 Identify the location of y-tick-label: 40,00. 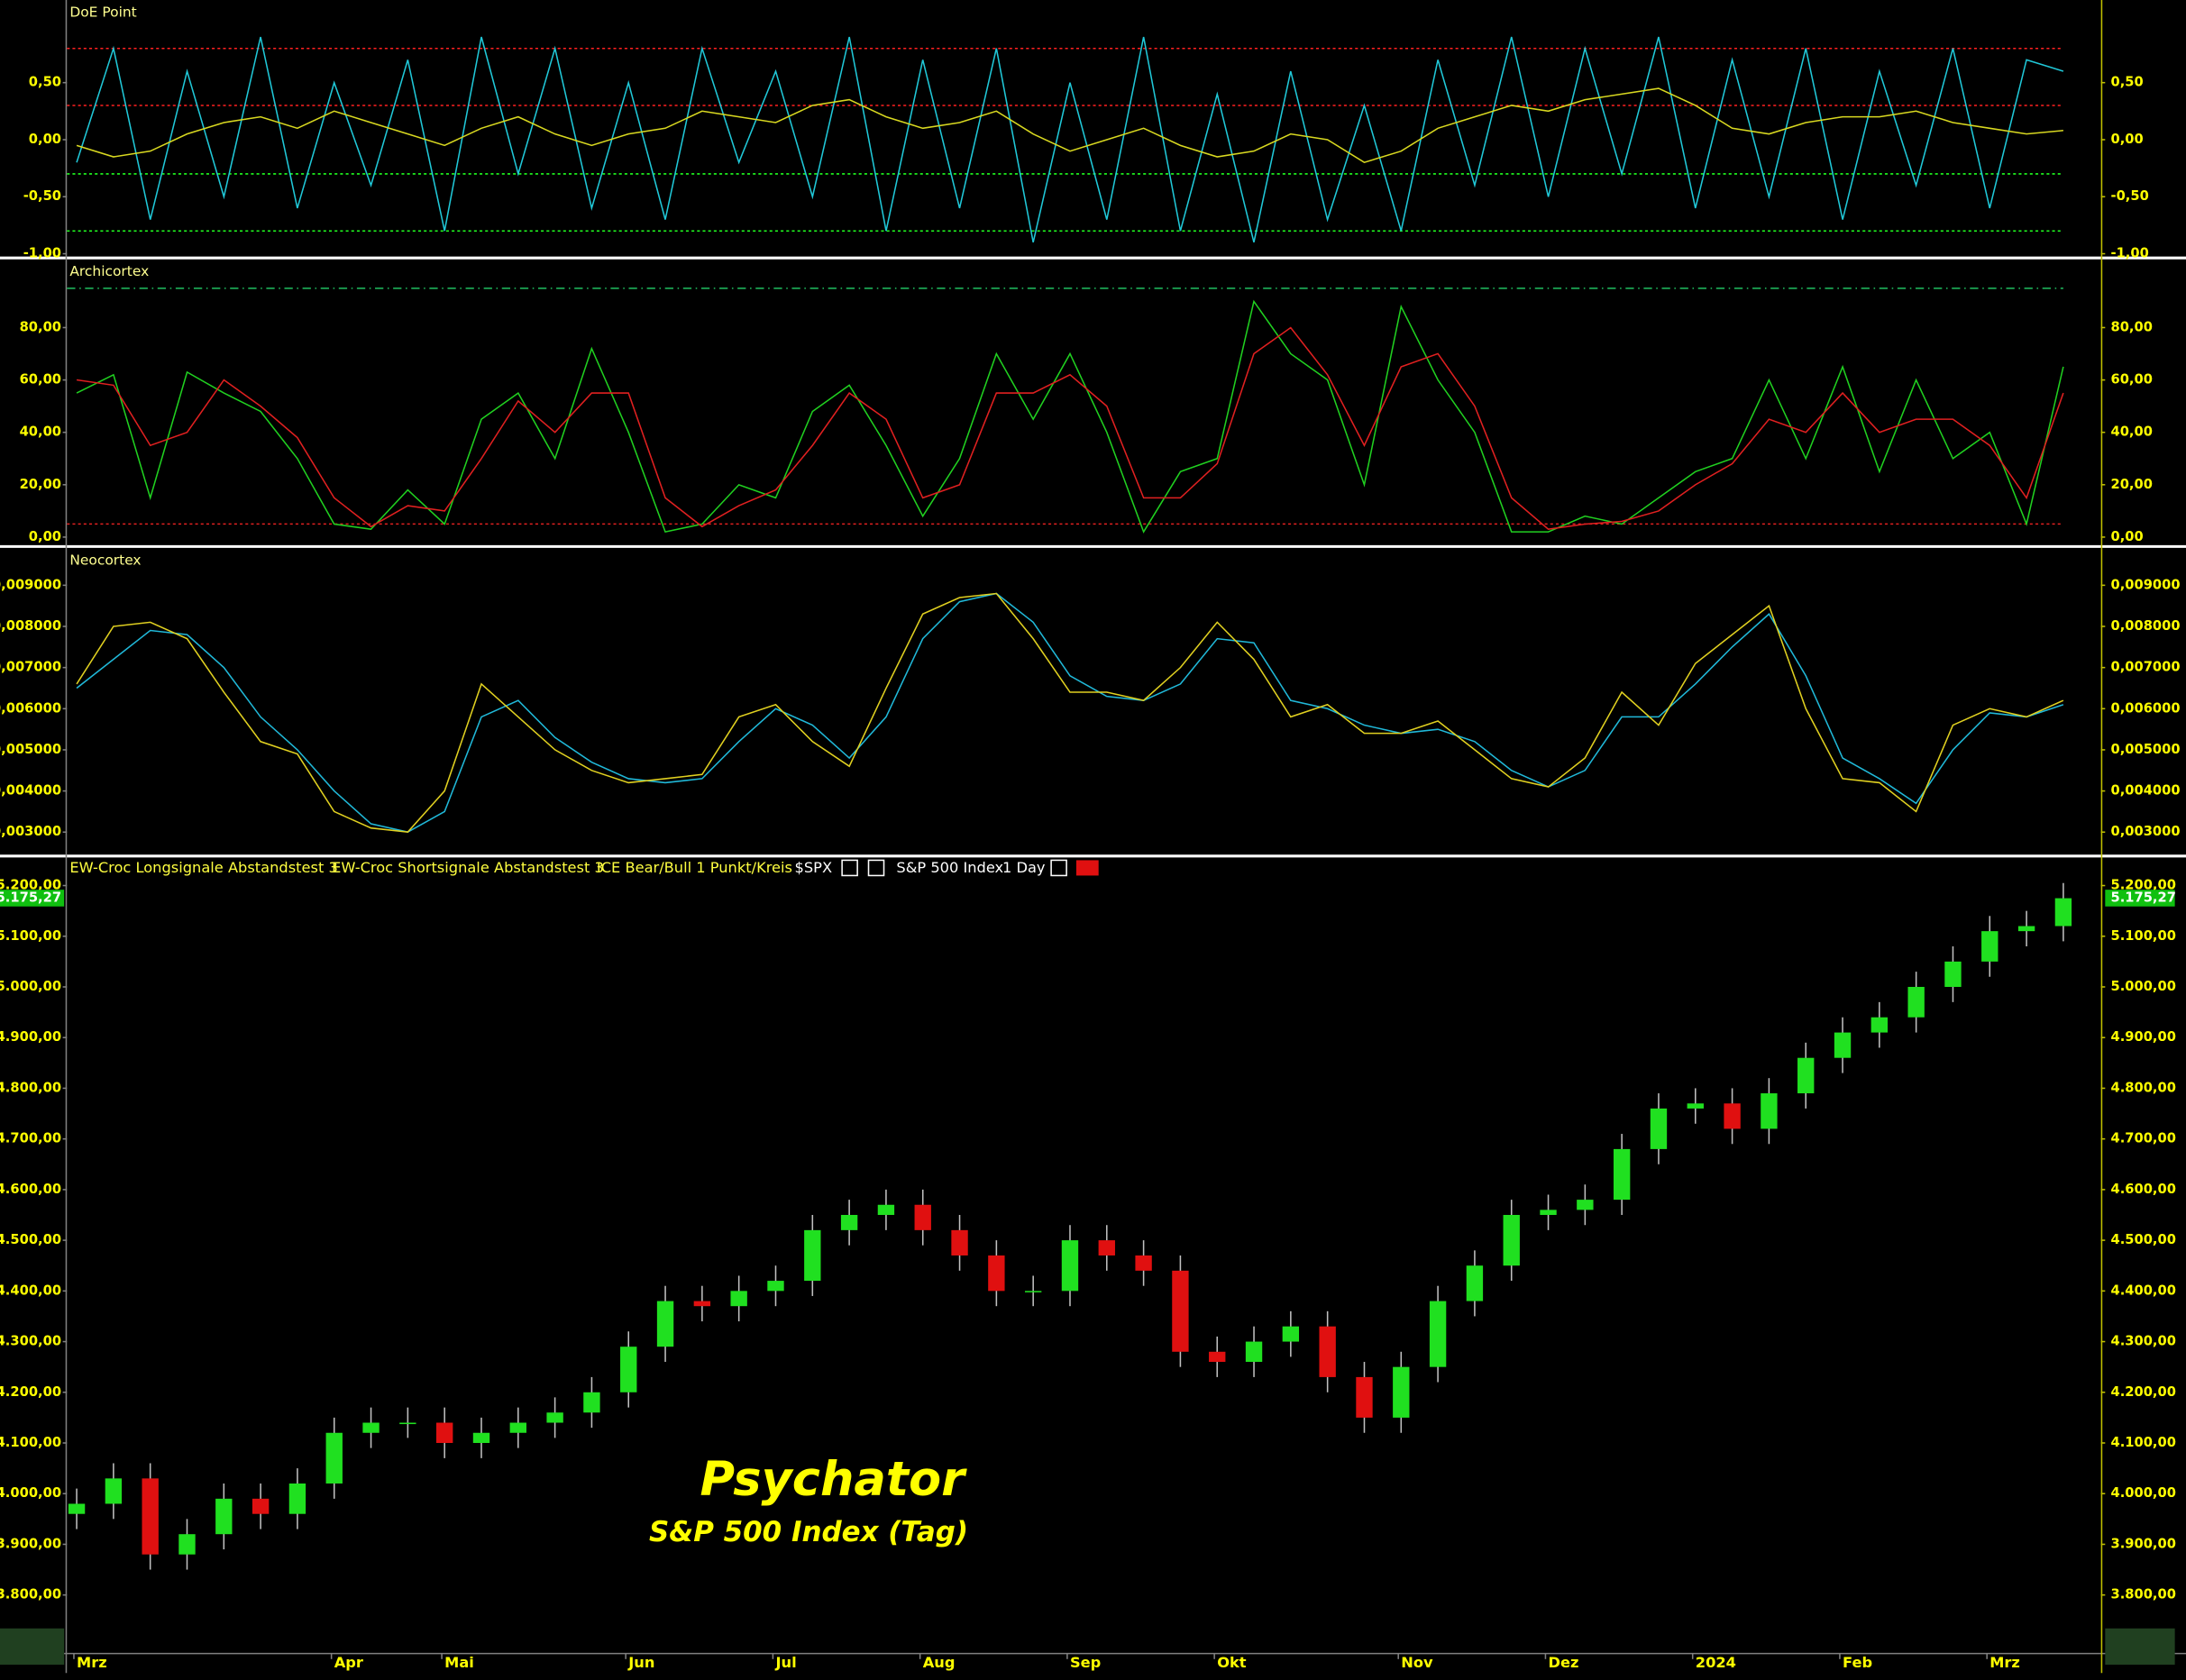
(2131, 433).